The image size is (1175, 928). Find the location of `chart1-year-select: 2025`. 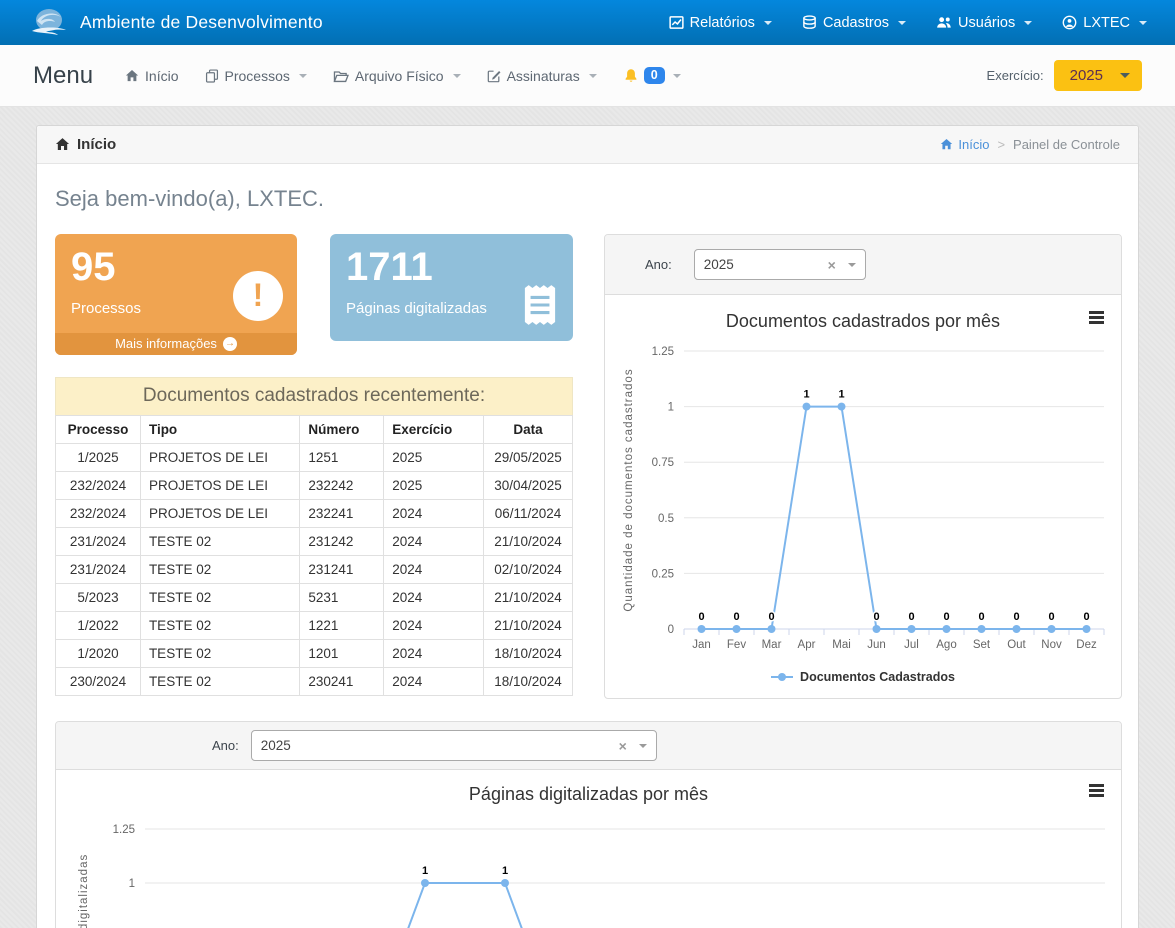

chart1-year-select: 2025 is located at coordinates (779, 264).